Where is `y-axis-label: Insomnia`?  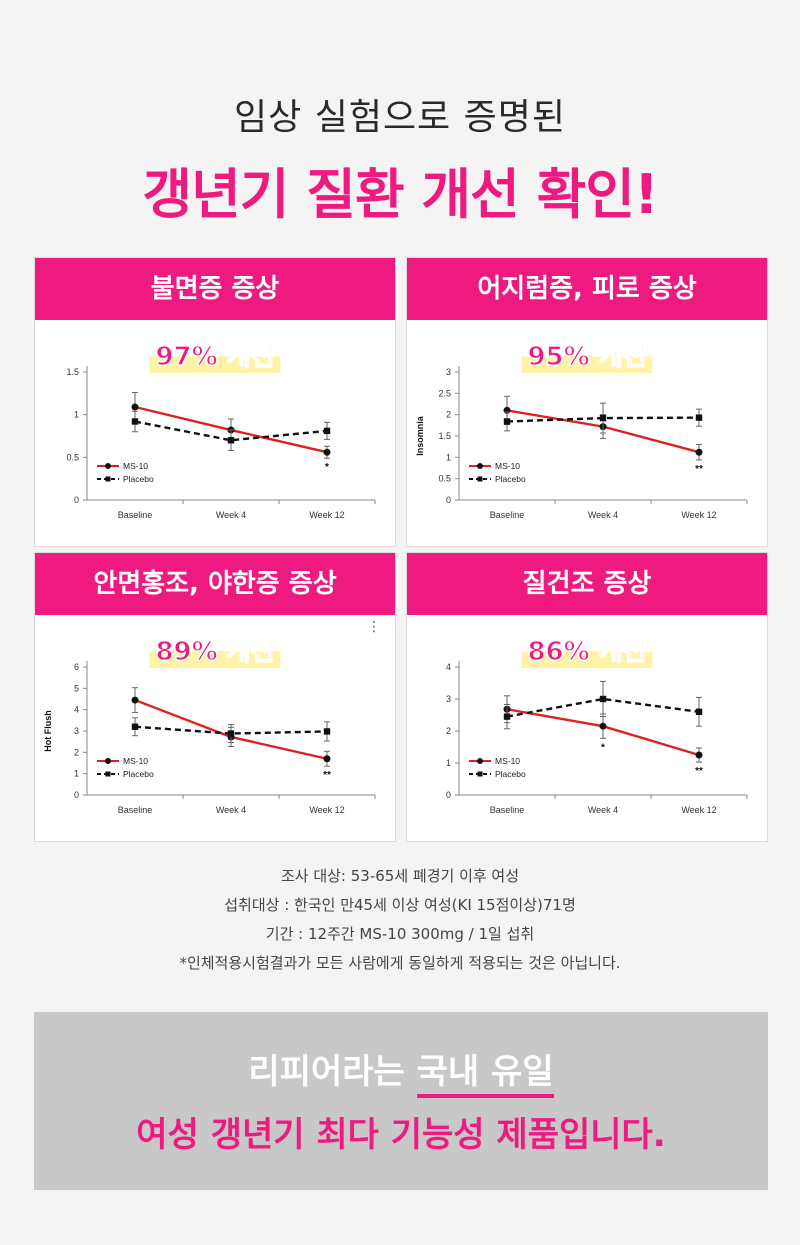 y-axis-label: Insomnia is located at coordinates (420, 435).